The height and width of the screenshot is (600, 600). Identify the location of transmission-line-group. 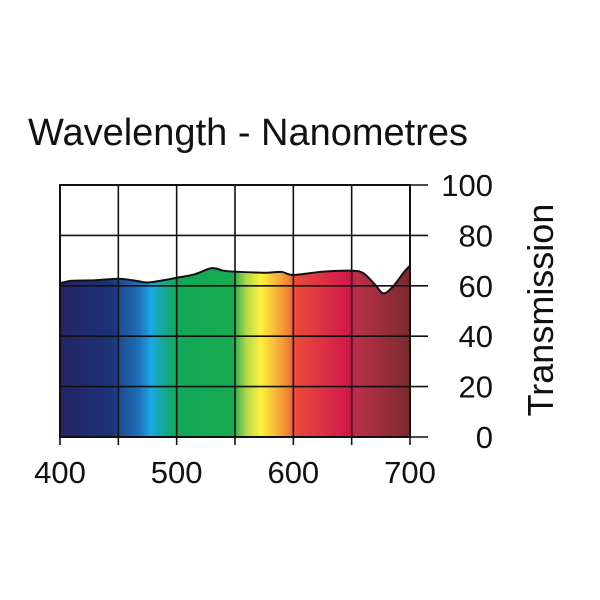
(235, 279).